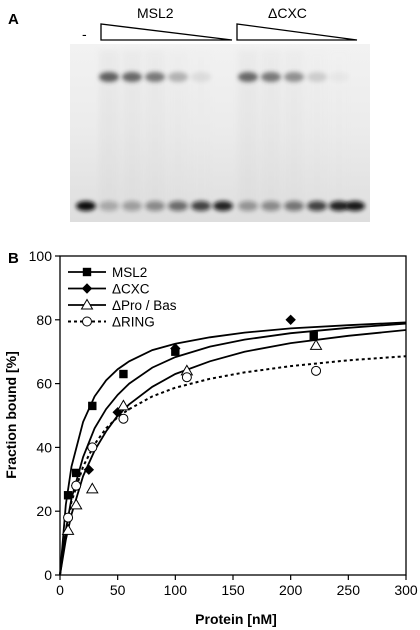 The image size is (420, 630). What do you see at coordinates (118, 590) in the screenshot?
I see `x-tick-label: 50` at bounding box center [118, 590].